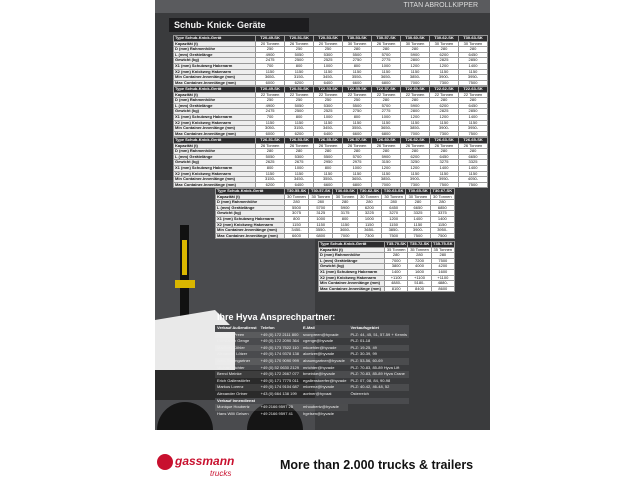  What do you see at coordinates (237, 407) in the screenshot?
I see `cell: Monique Houbertz` at bounding box center [237, 407].